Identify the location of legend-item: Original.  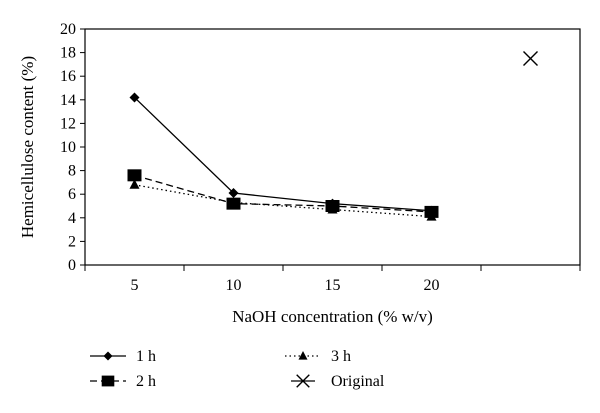
(338, 381).